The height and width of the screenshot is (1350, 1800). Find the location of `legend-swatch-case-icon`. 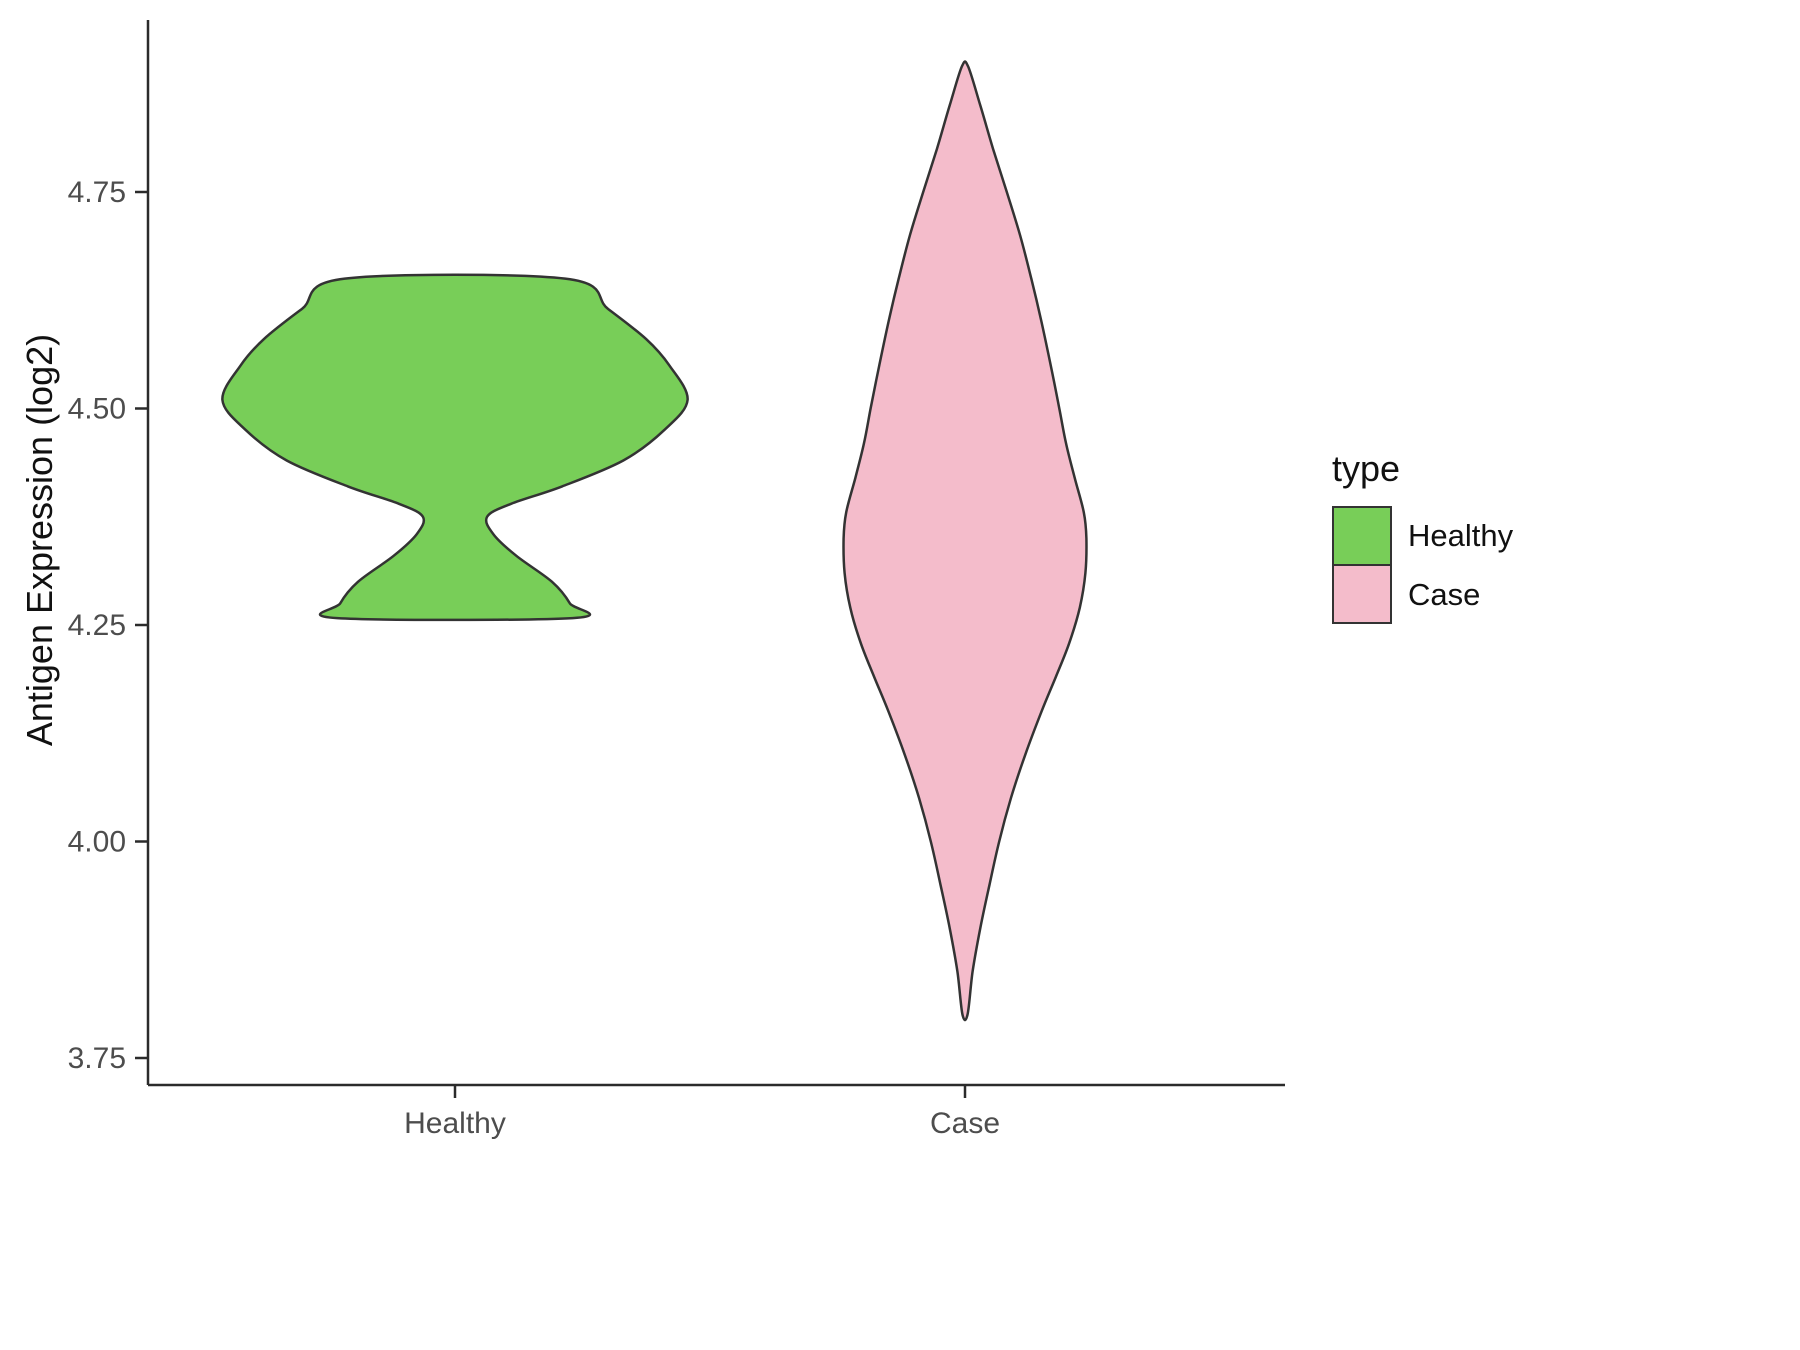

legend-swatch-case-icon is located at coordinates (1362, 594).